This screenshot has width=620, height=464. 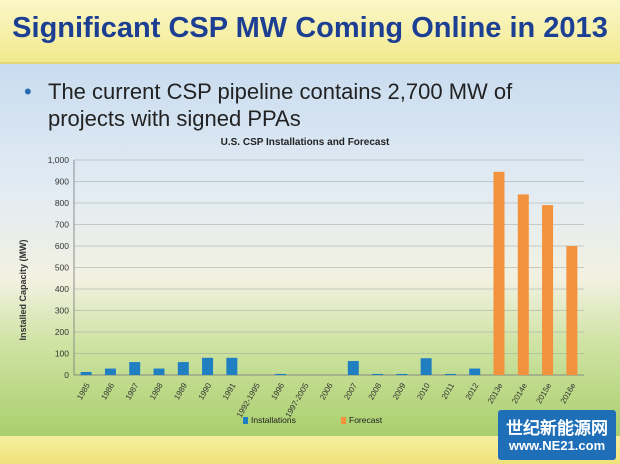 I want to click on legend-label: Installations, so click(x=273, y=420).